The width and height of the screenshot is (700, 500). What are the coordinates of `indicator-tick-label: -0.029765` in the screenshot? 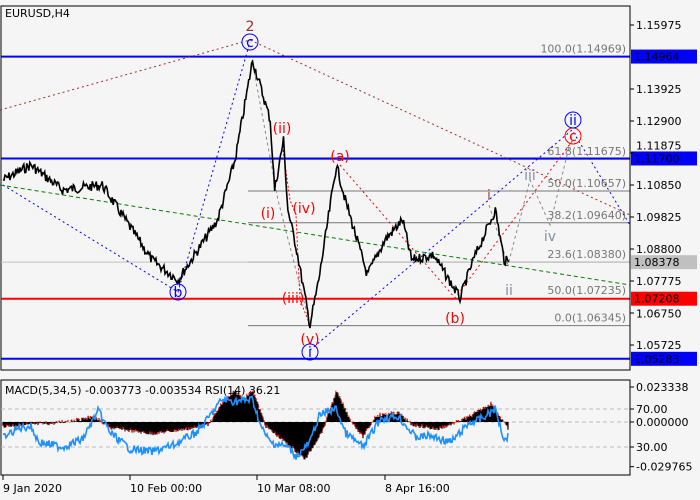 It's located at (664, 467).